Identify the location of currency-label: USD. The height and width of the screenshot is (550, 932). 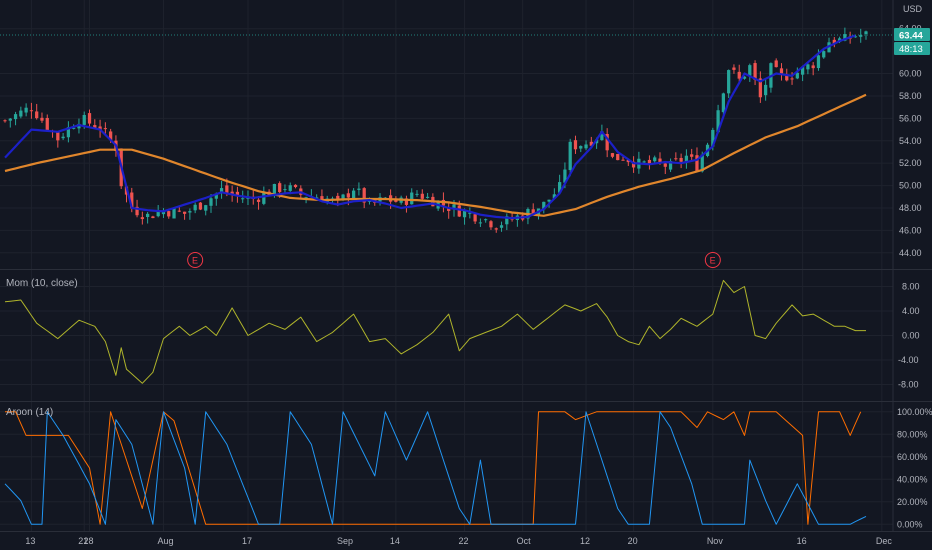
(913, 9).